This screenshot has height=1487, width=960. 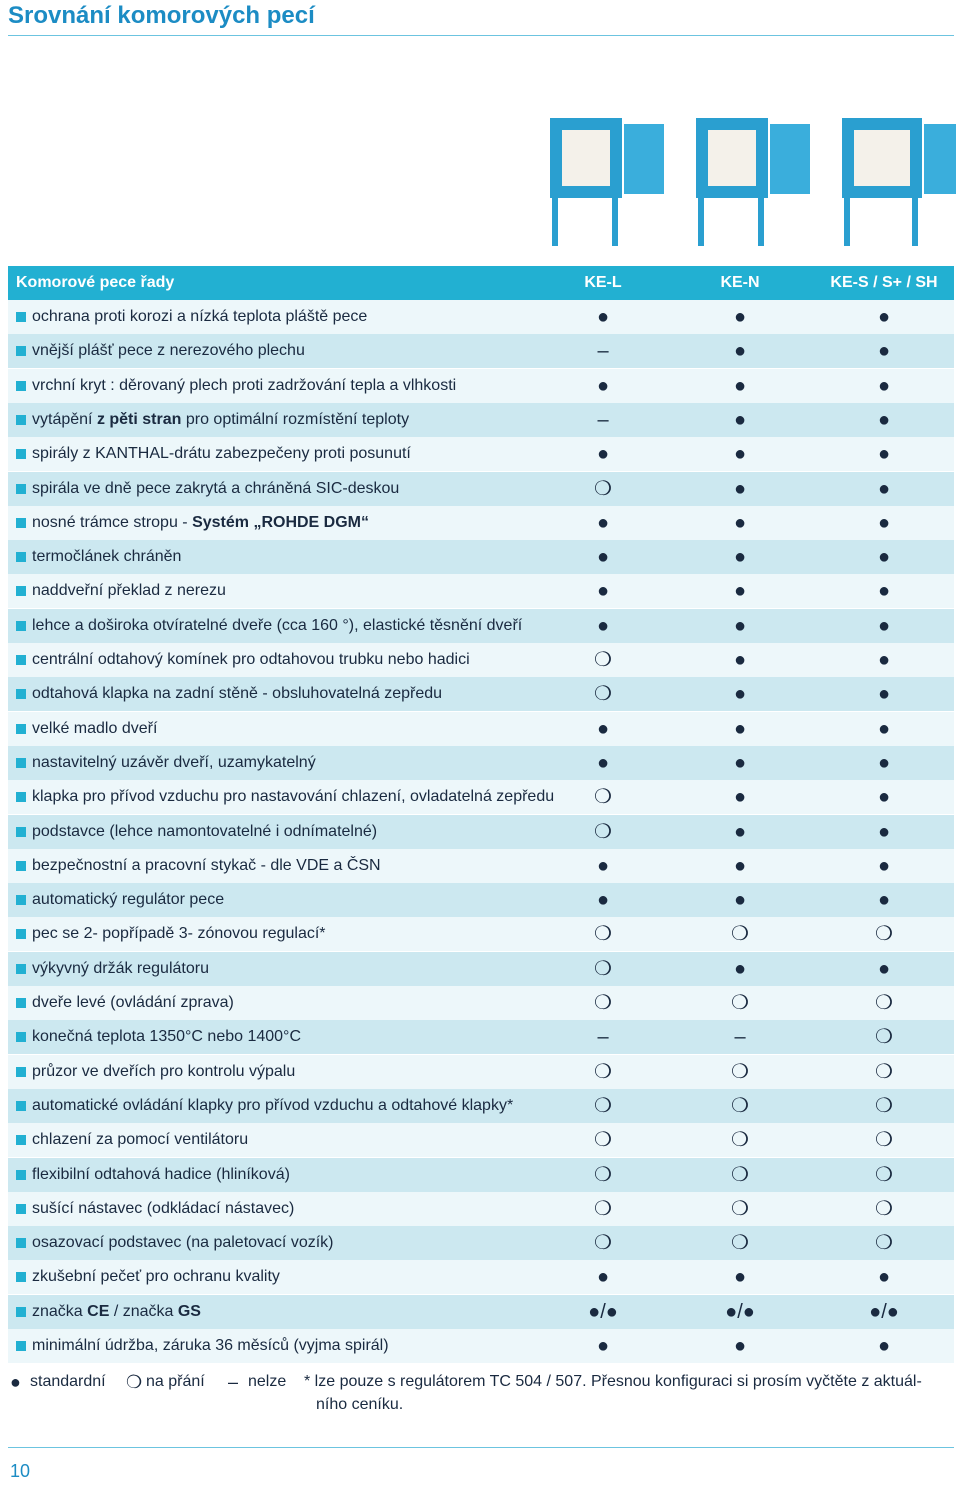 I want to click on label-part: značka, so click(x=60, y=1311).